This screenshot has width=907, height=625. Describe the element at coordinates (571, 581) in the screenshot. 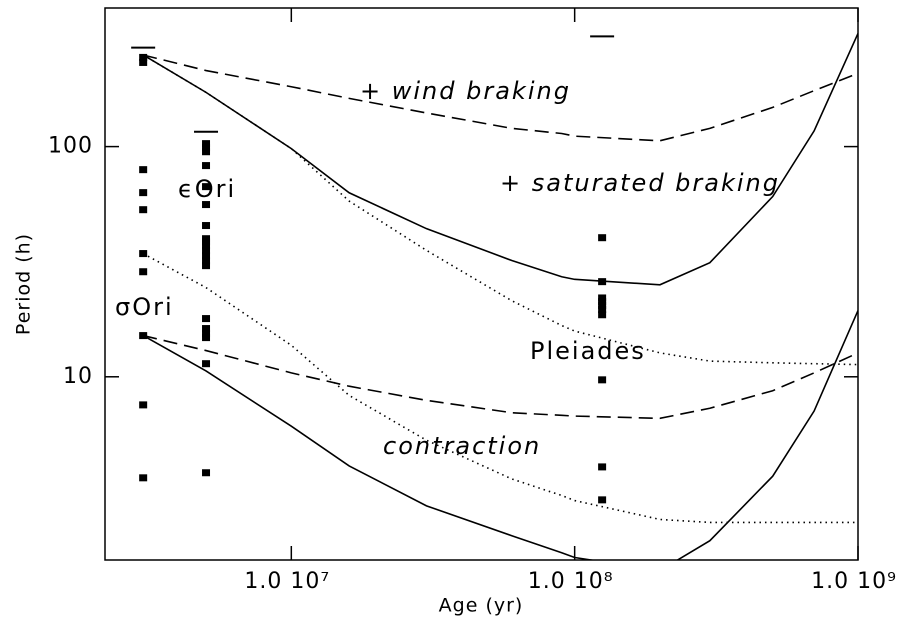

I see `x-tick-label: 1.0 10⁸` at that location.